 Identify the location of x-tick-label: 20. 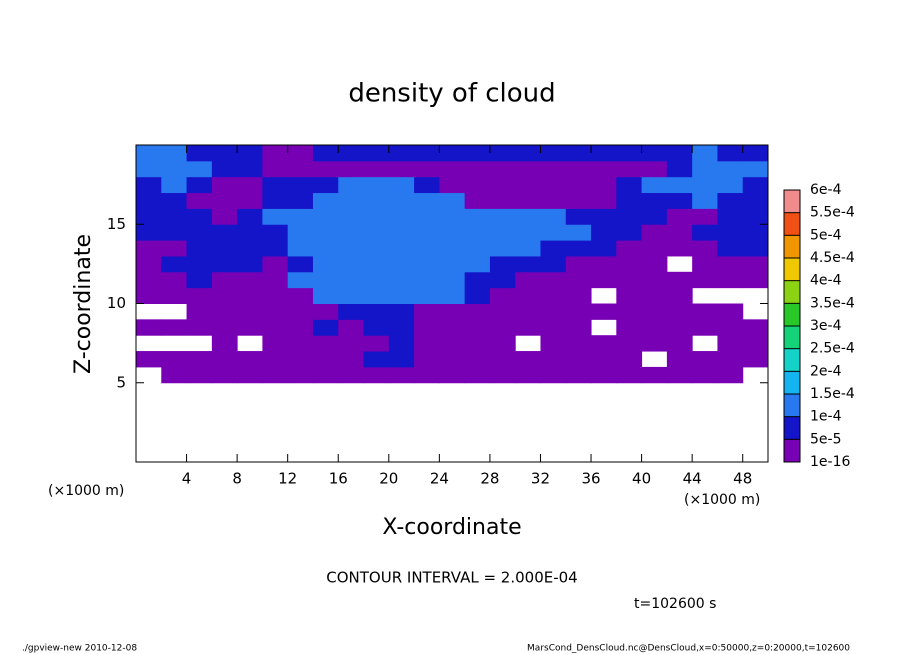
(388, 479).